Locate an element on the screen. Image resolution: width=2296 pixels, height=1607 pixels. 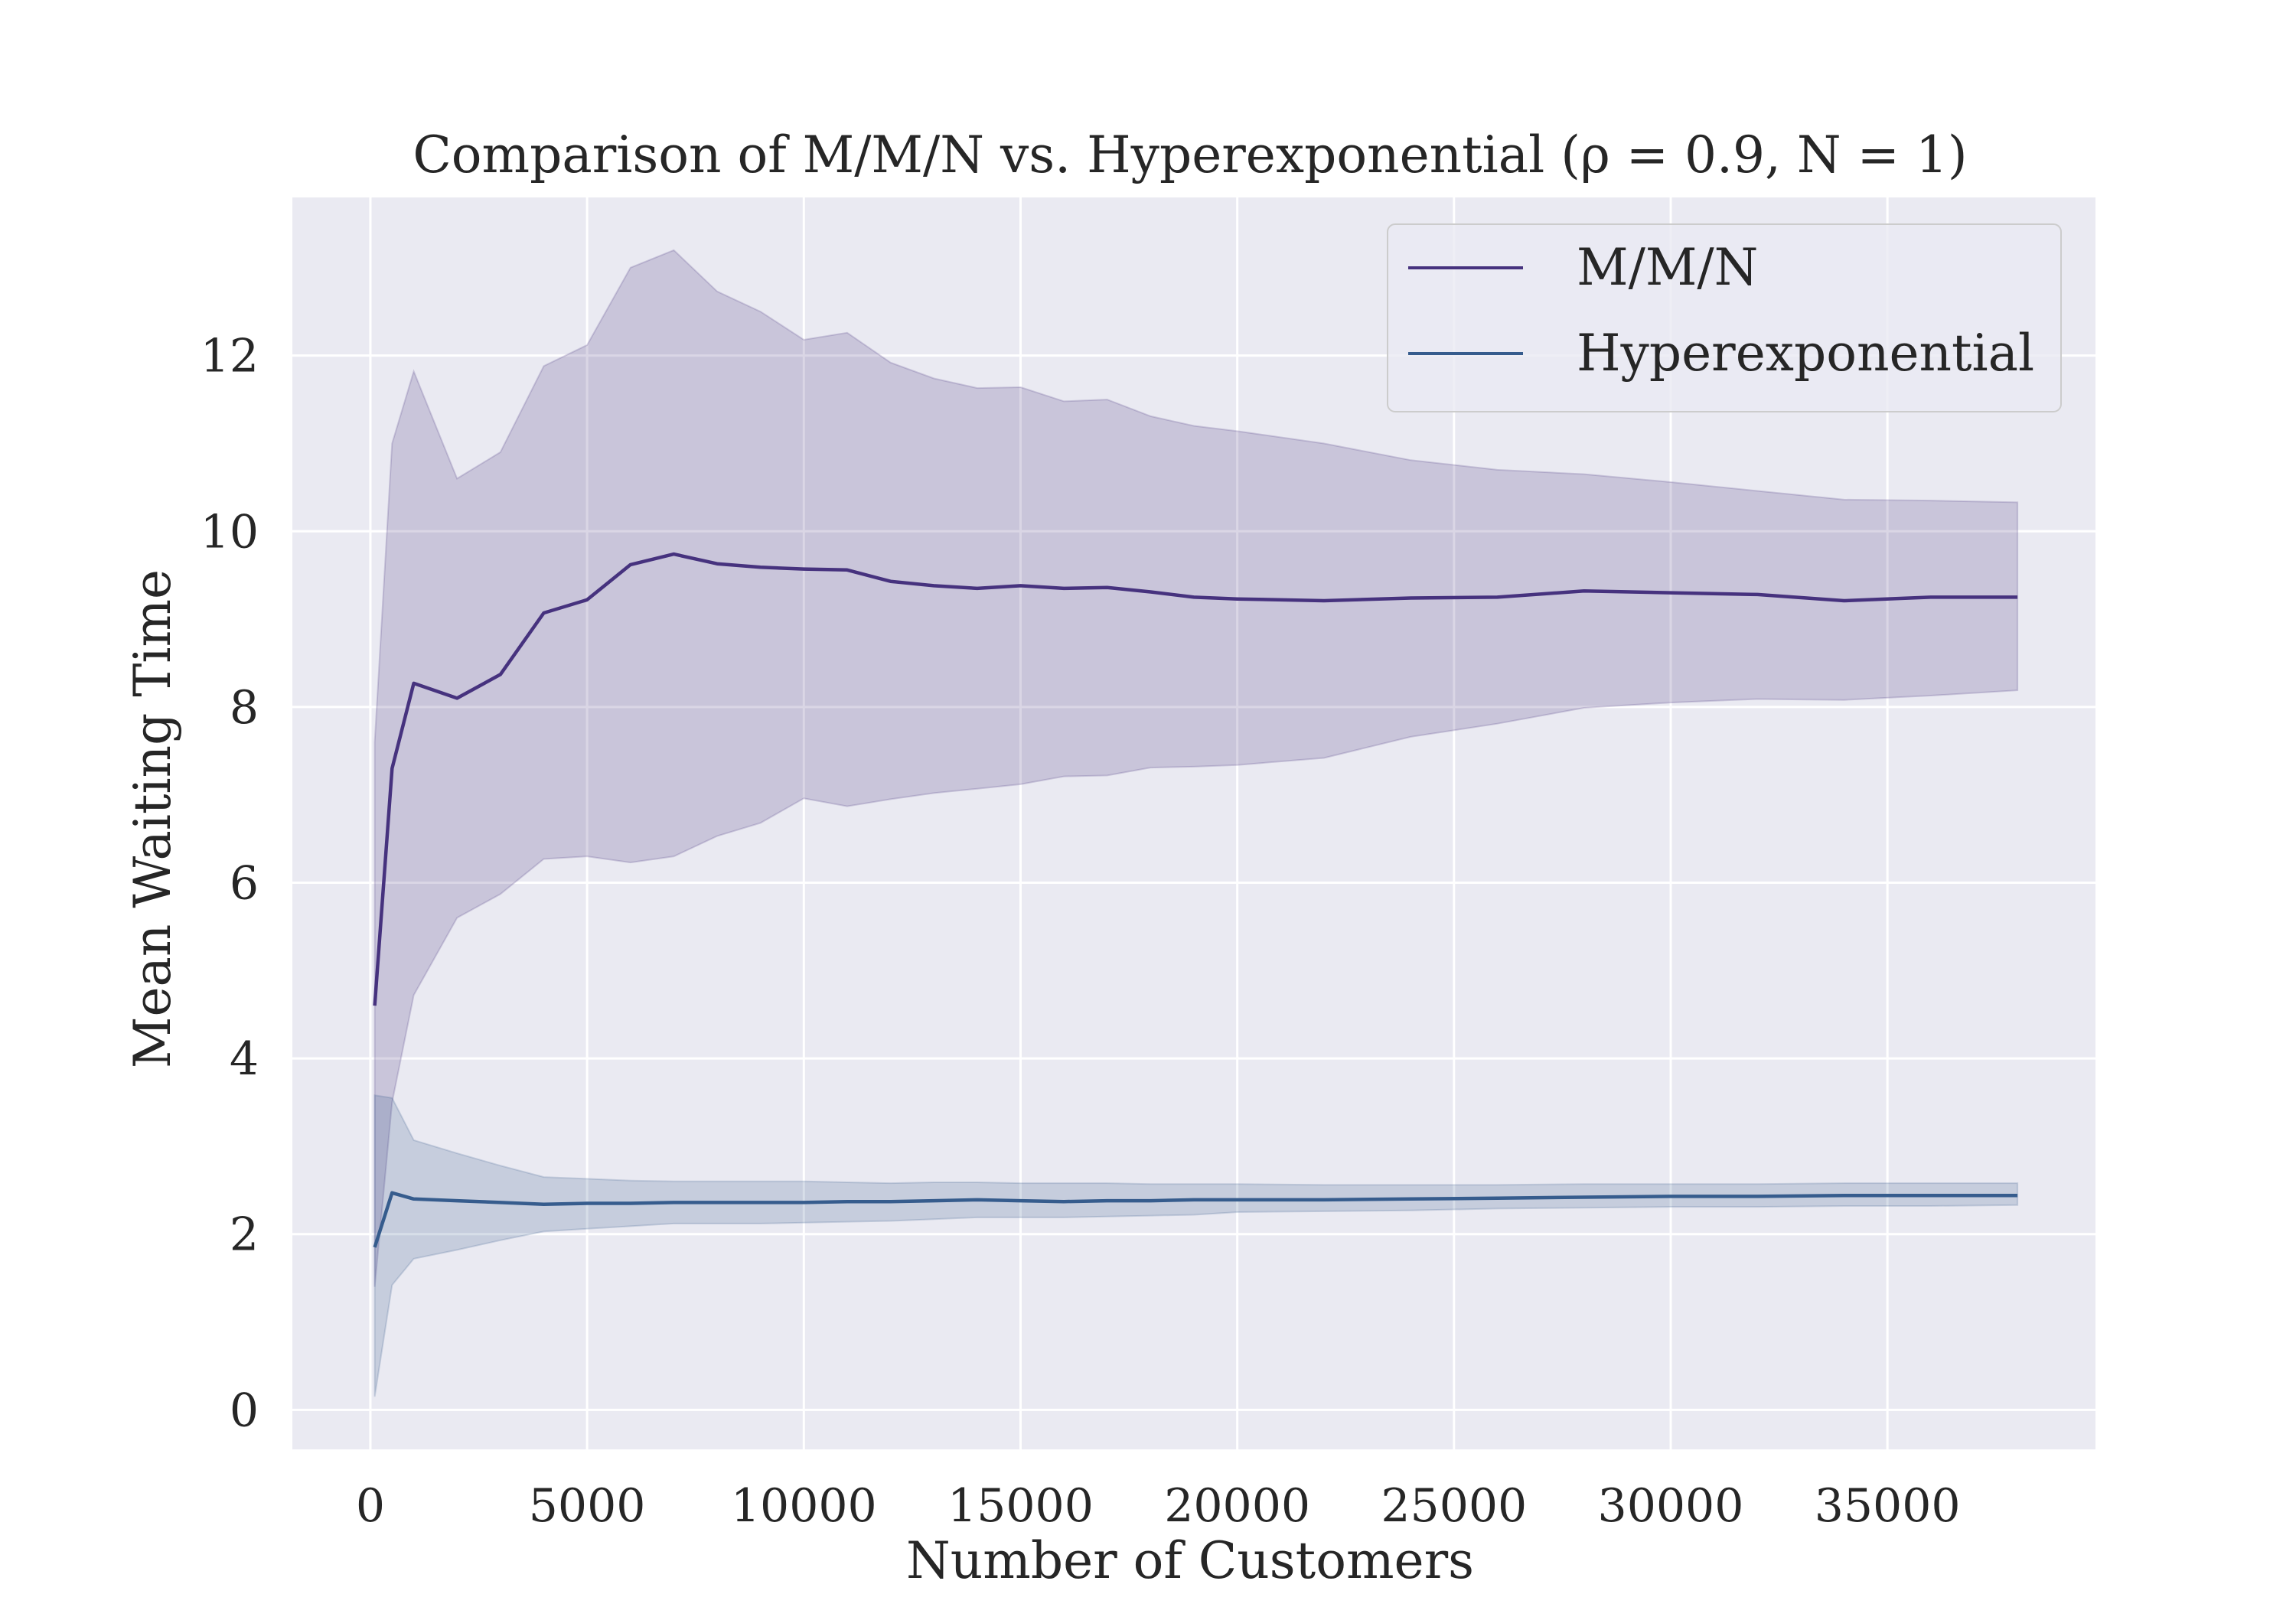
legend-label-mmn: M/M/N is located at coordinates (1667, 267).